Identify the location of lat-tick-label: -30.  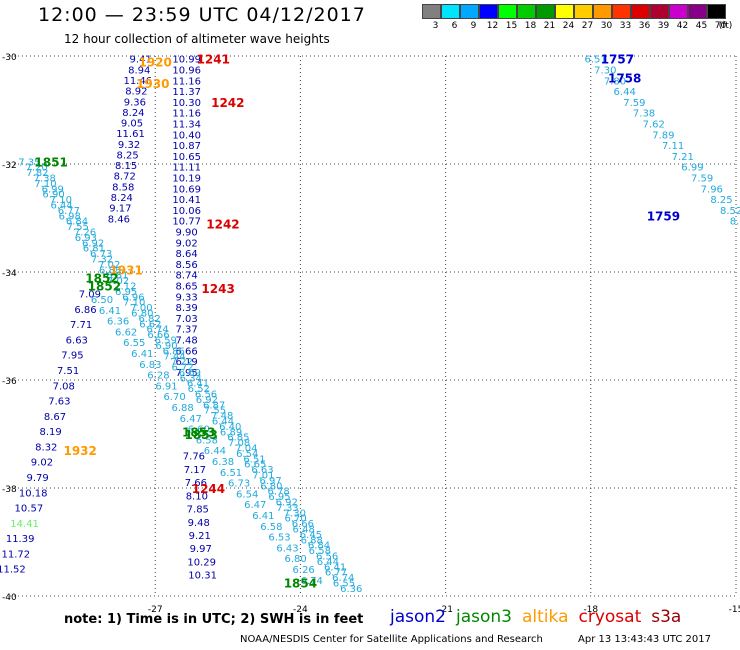
(9, 58).